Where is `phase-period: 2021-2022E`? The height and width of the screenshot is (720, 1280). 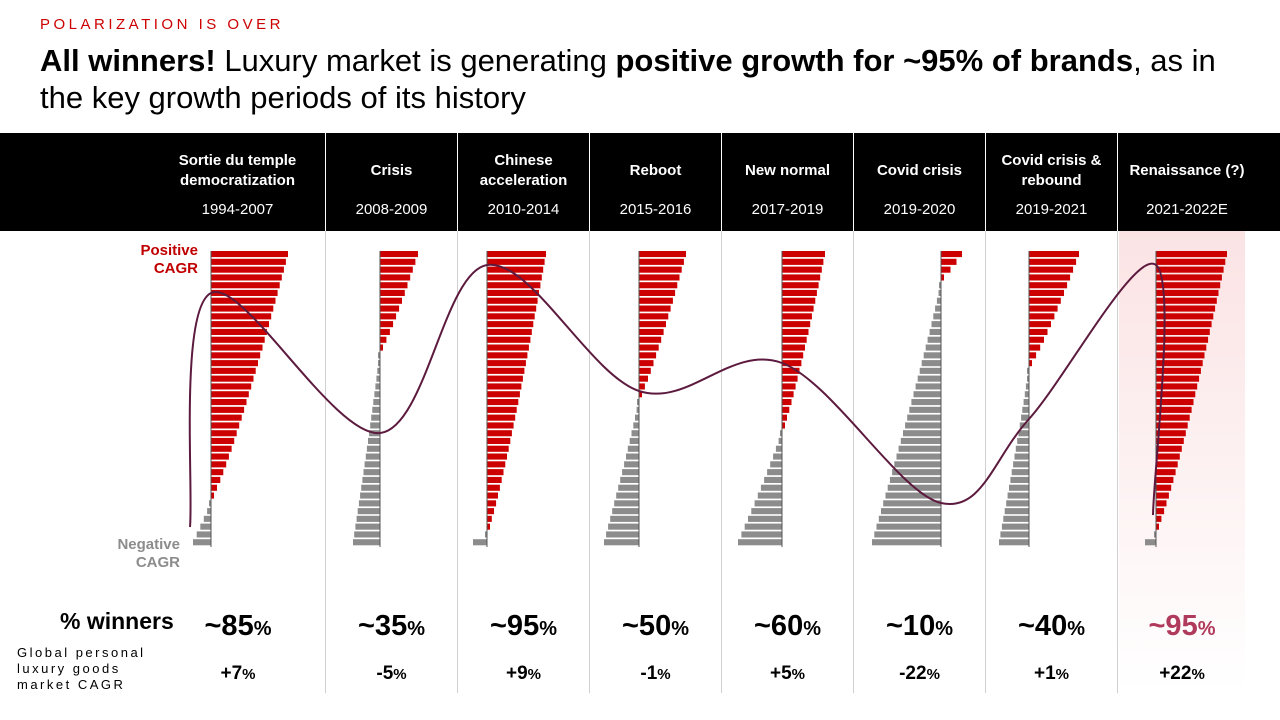 phase-period: 2021-2022E is located at coordinates (1187, 209).